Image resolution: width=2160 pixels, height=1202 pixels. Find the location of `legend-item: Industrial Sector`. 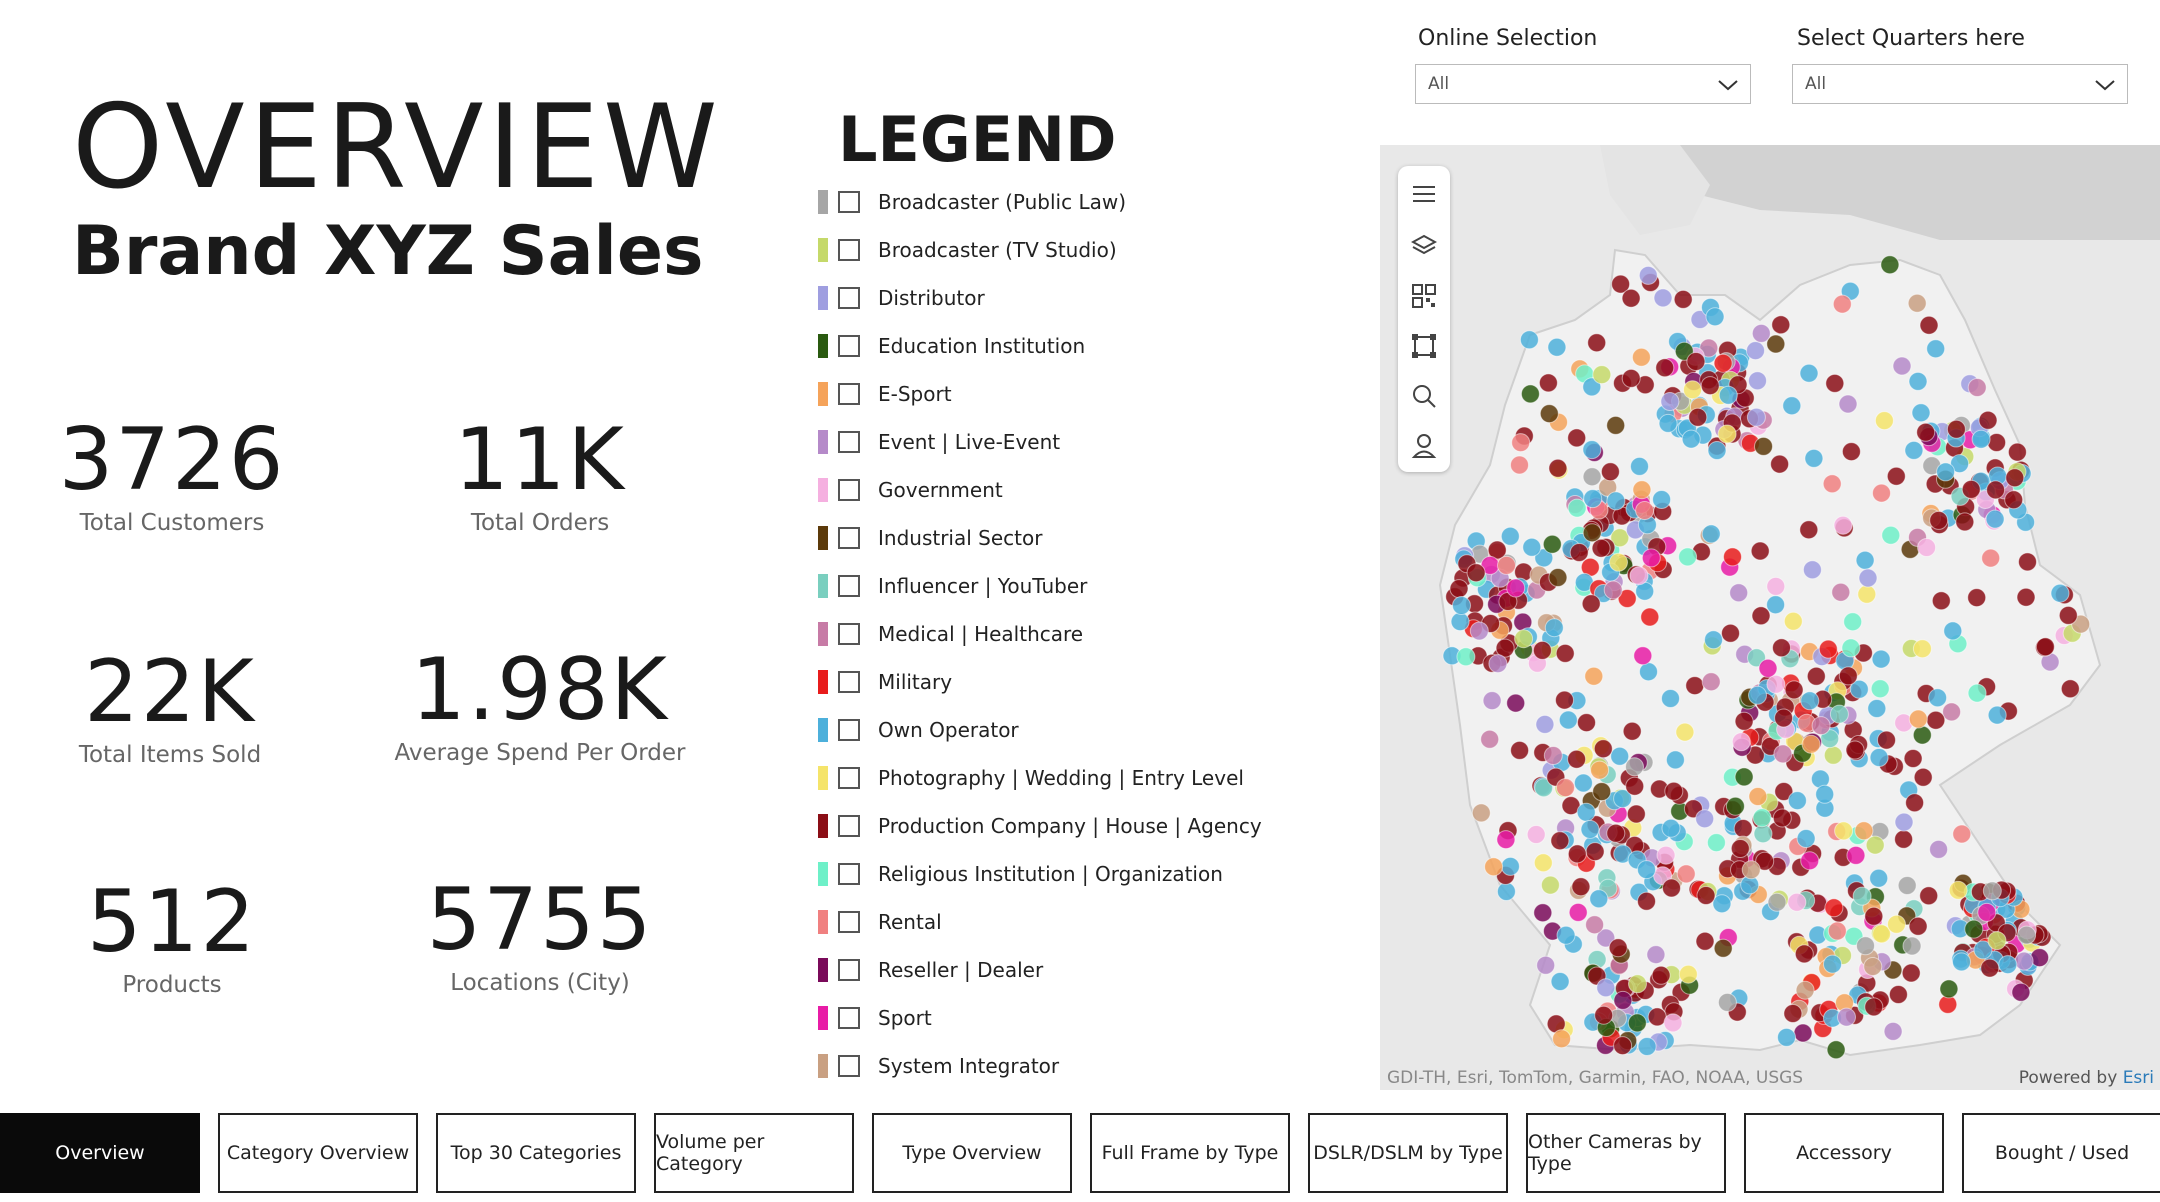

legend-item: Industrial Sector is located at coordinates (1078, 538).